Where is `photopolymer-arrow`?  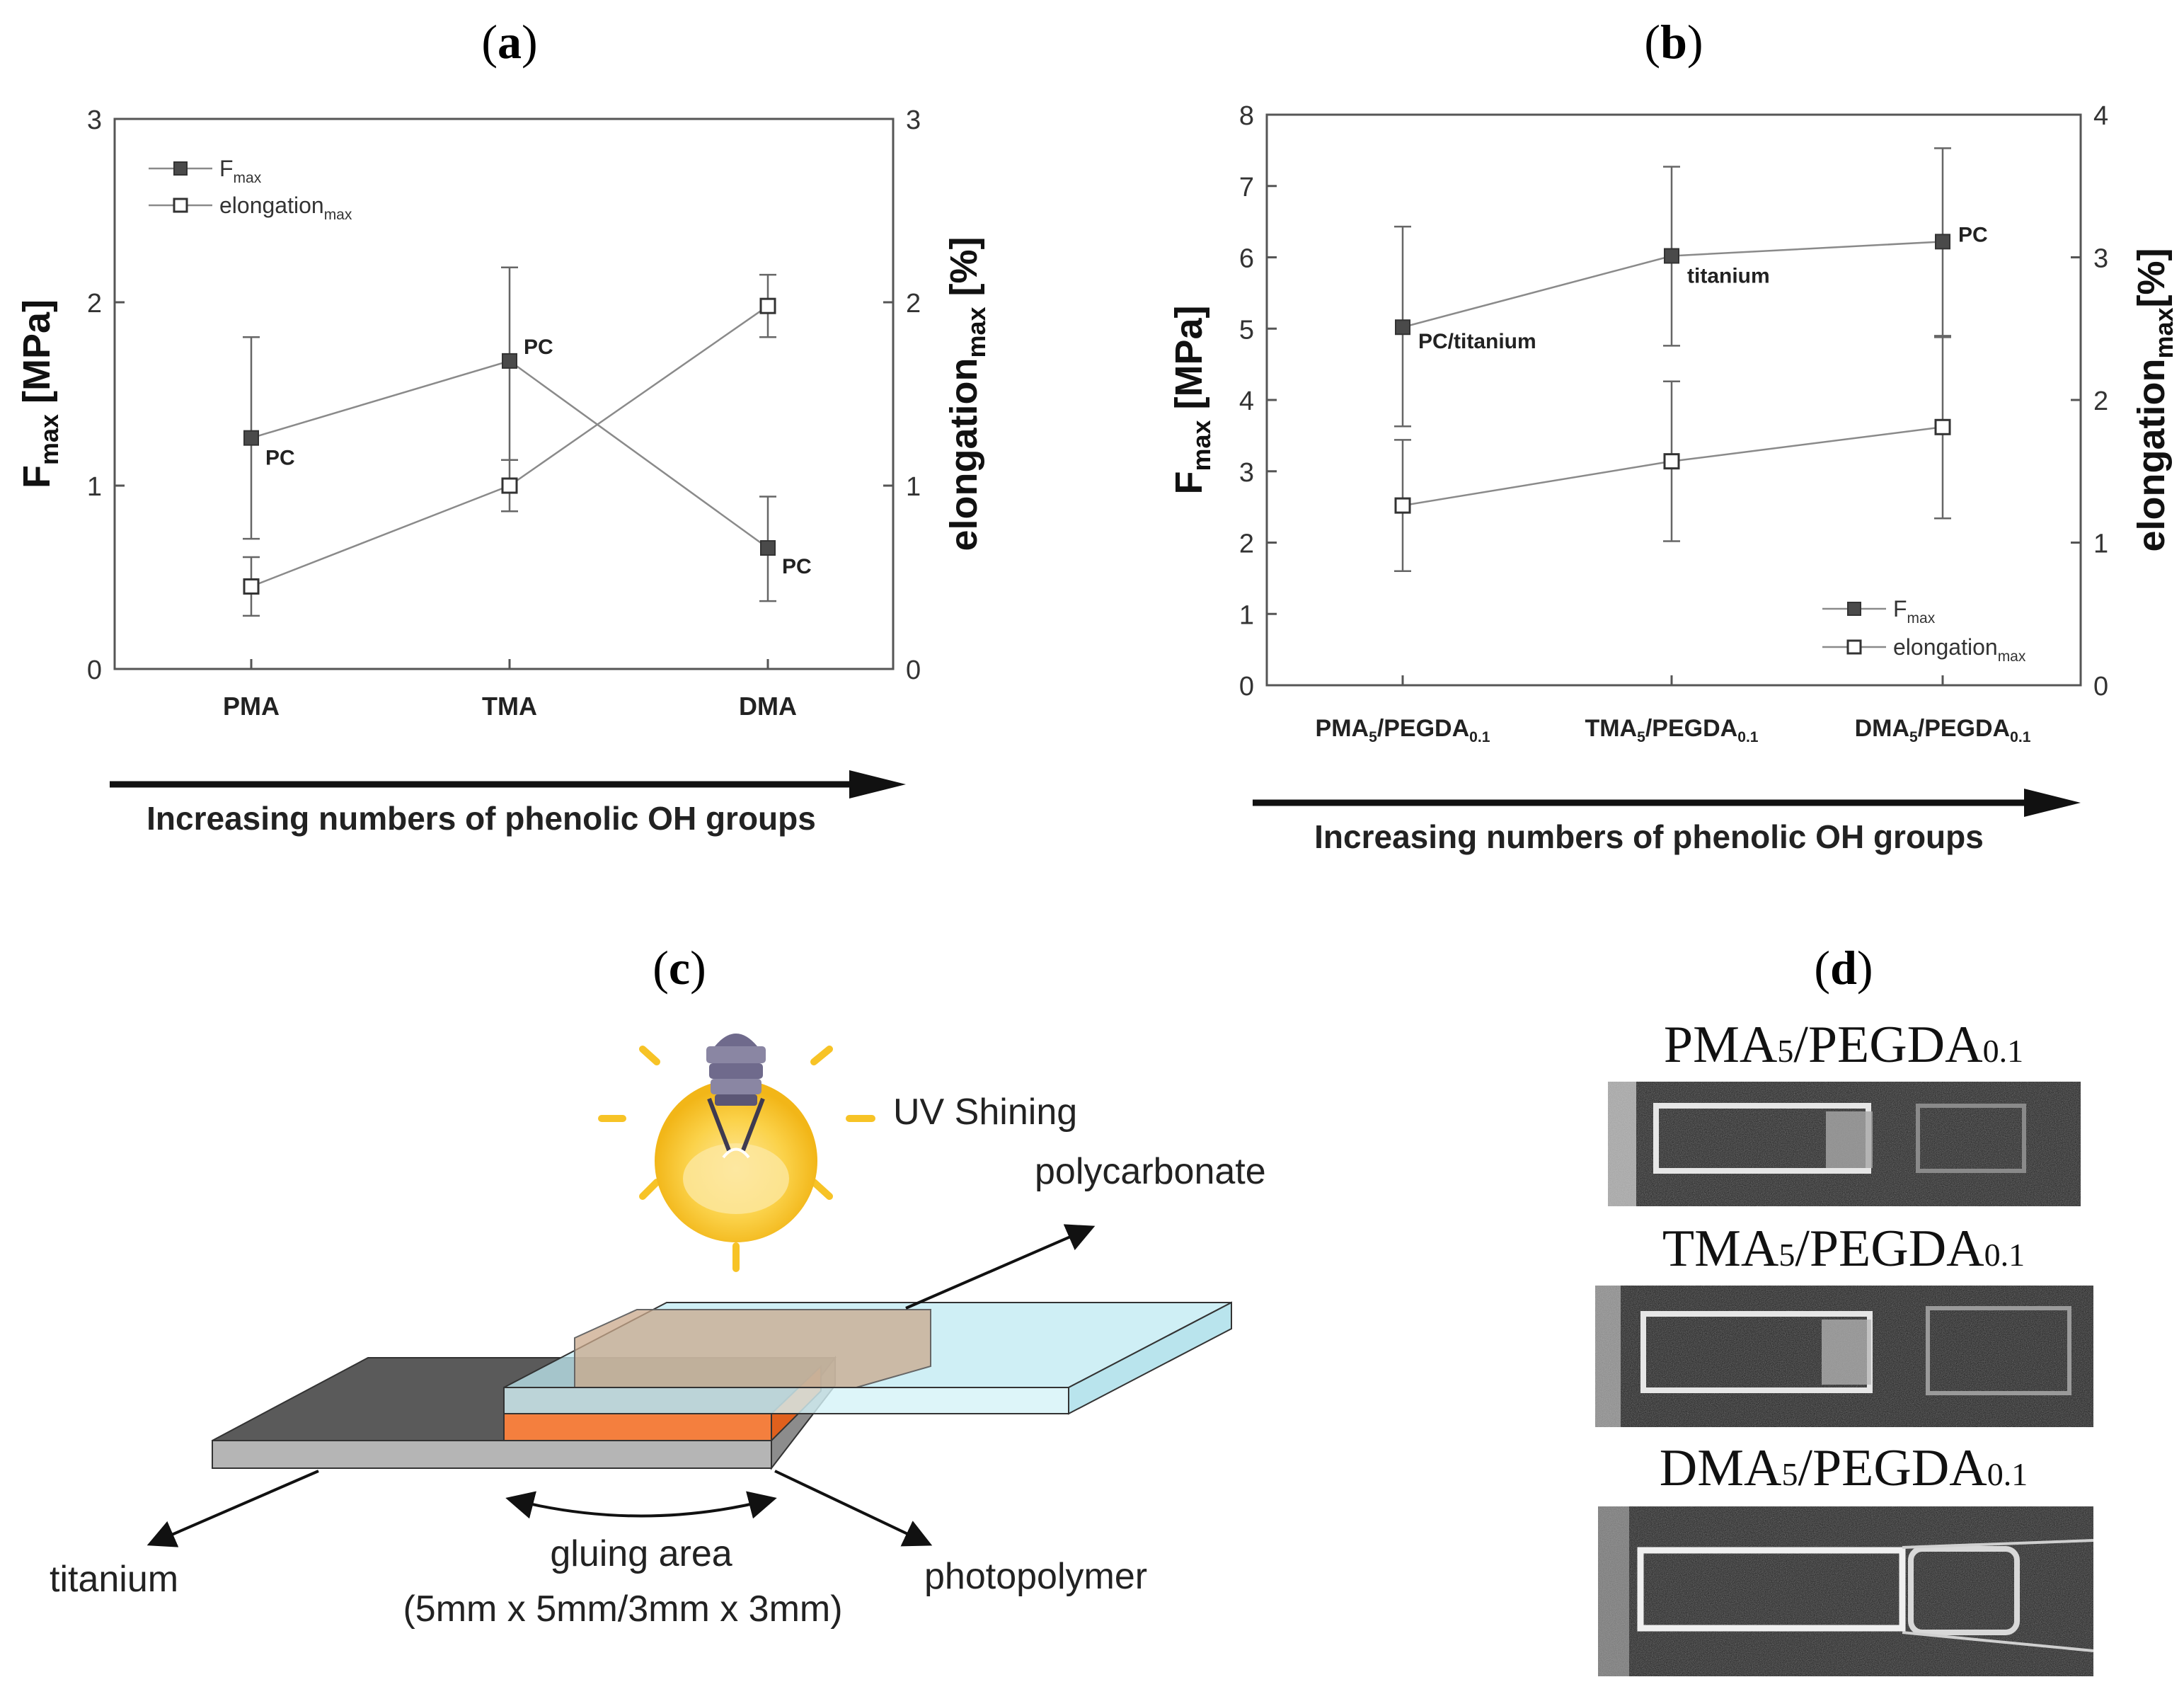 photopolymer-arrow is located at coordinates (853, 1508).